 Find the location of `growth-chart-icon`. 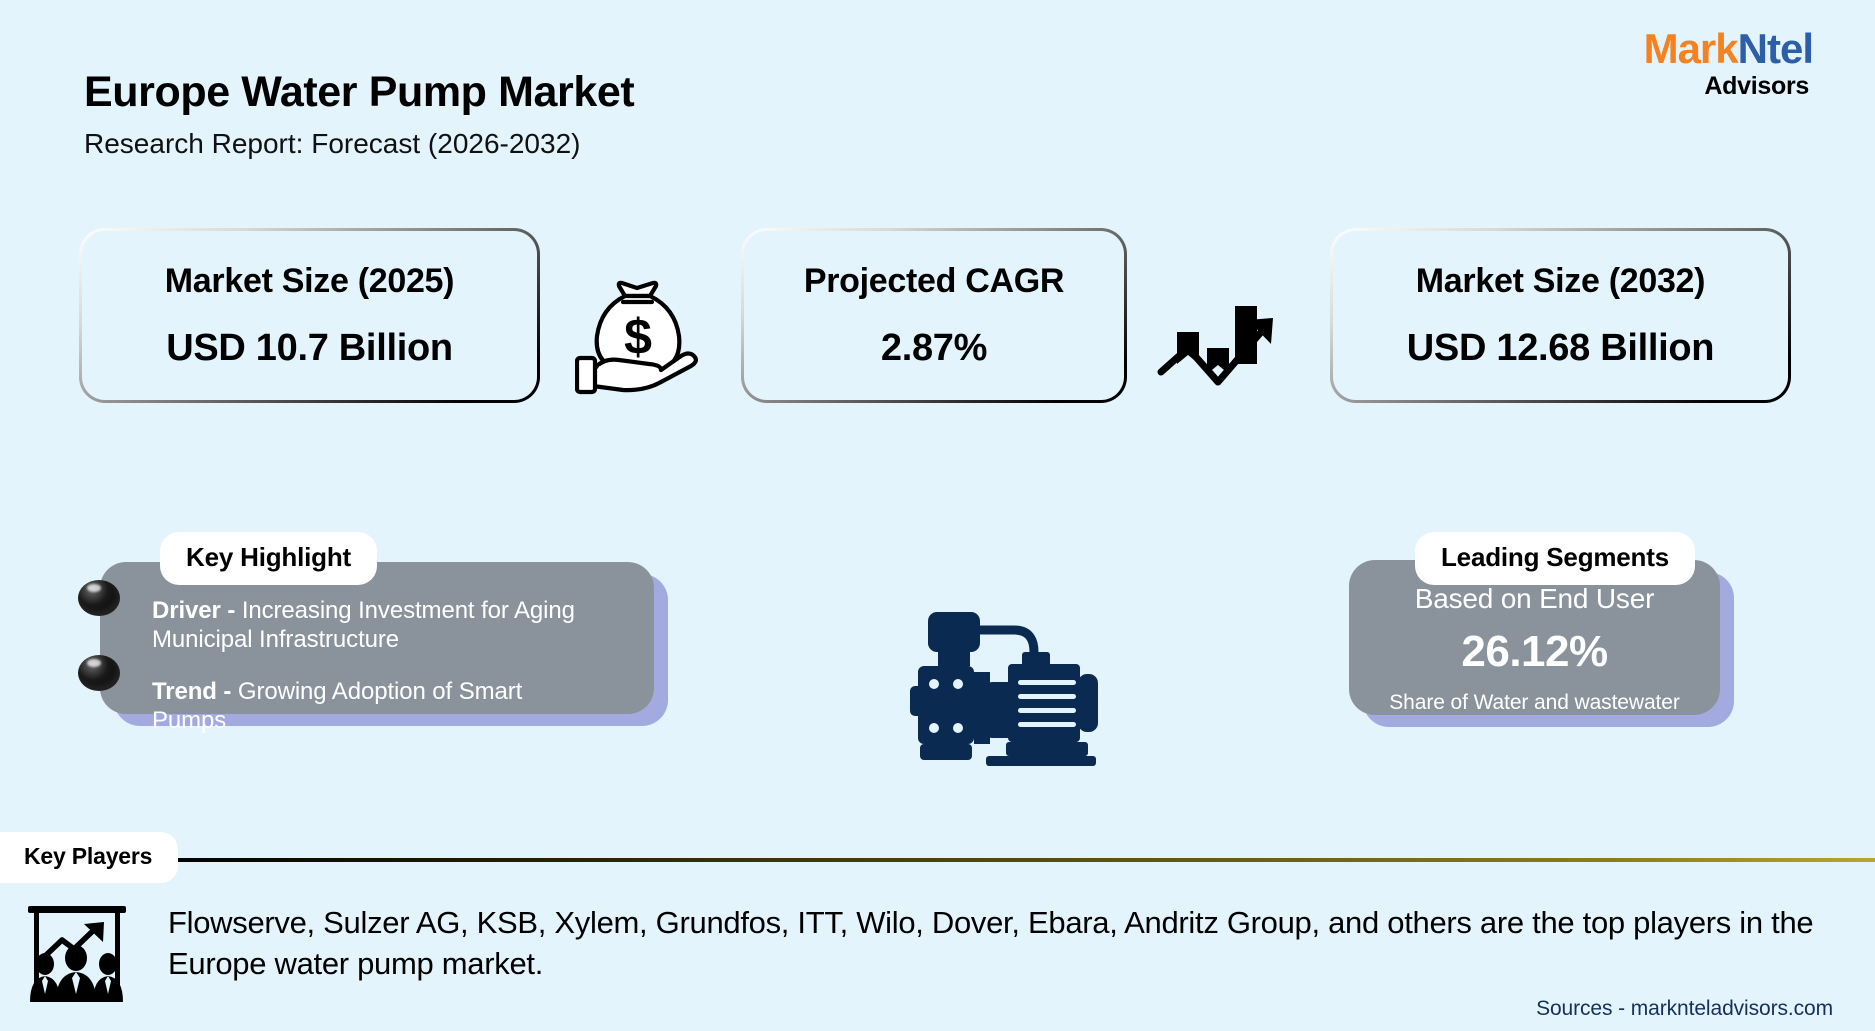

growth-chart-icon is located at coordinates (1215, 346).